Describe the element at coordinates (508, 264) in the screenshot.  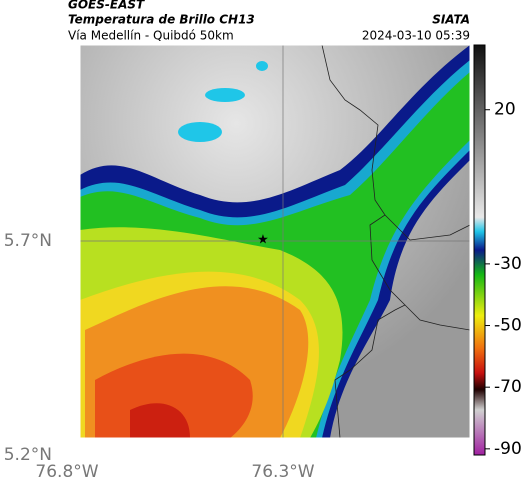
I see `colorbar-tick-label: -30` at that location.